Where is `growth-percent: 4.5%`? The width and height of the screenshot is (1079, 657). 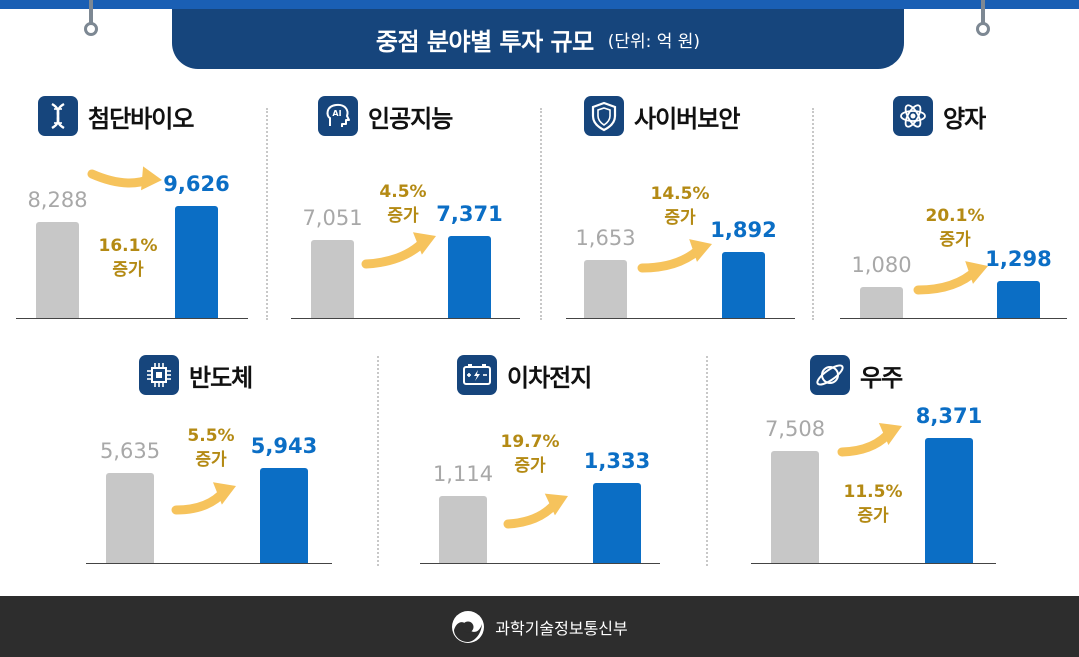
growth-percent: 4.5% is located at coordinates (403, 192).